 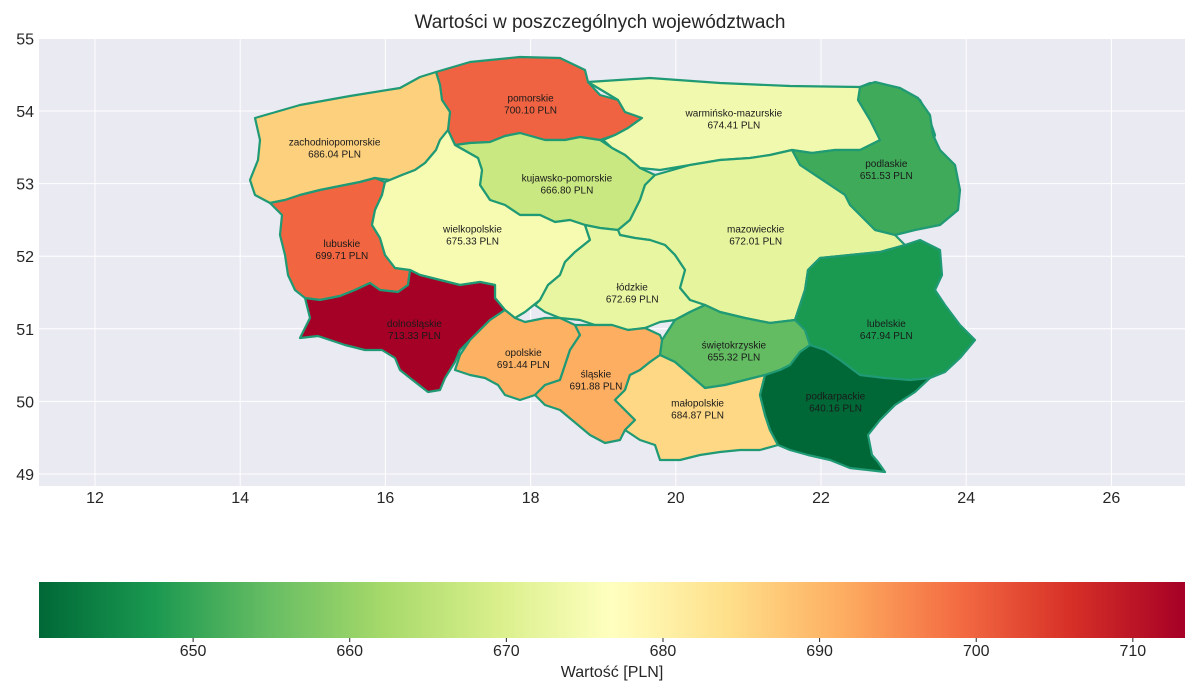 I want to click on x-tick-label: 20, so click(x=676, y=498).